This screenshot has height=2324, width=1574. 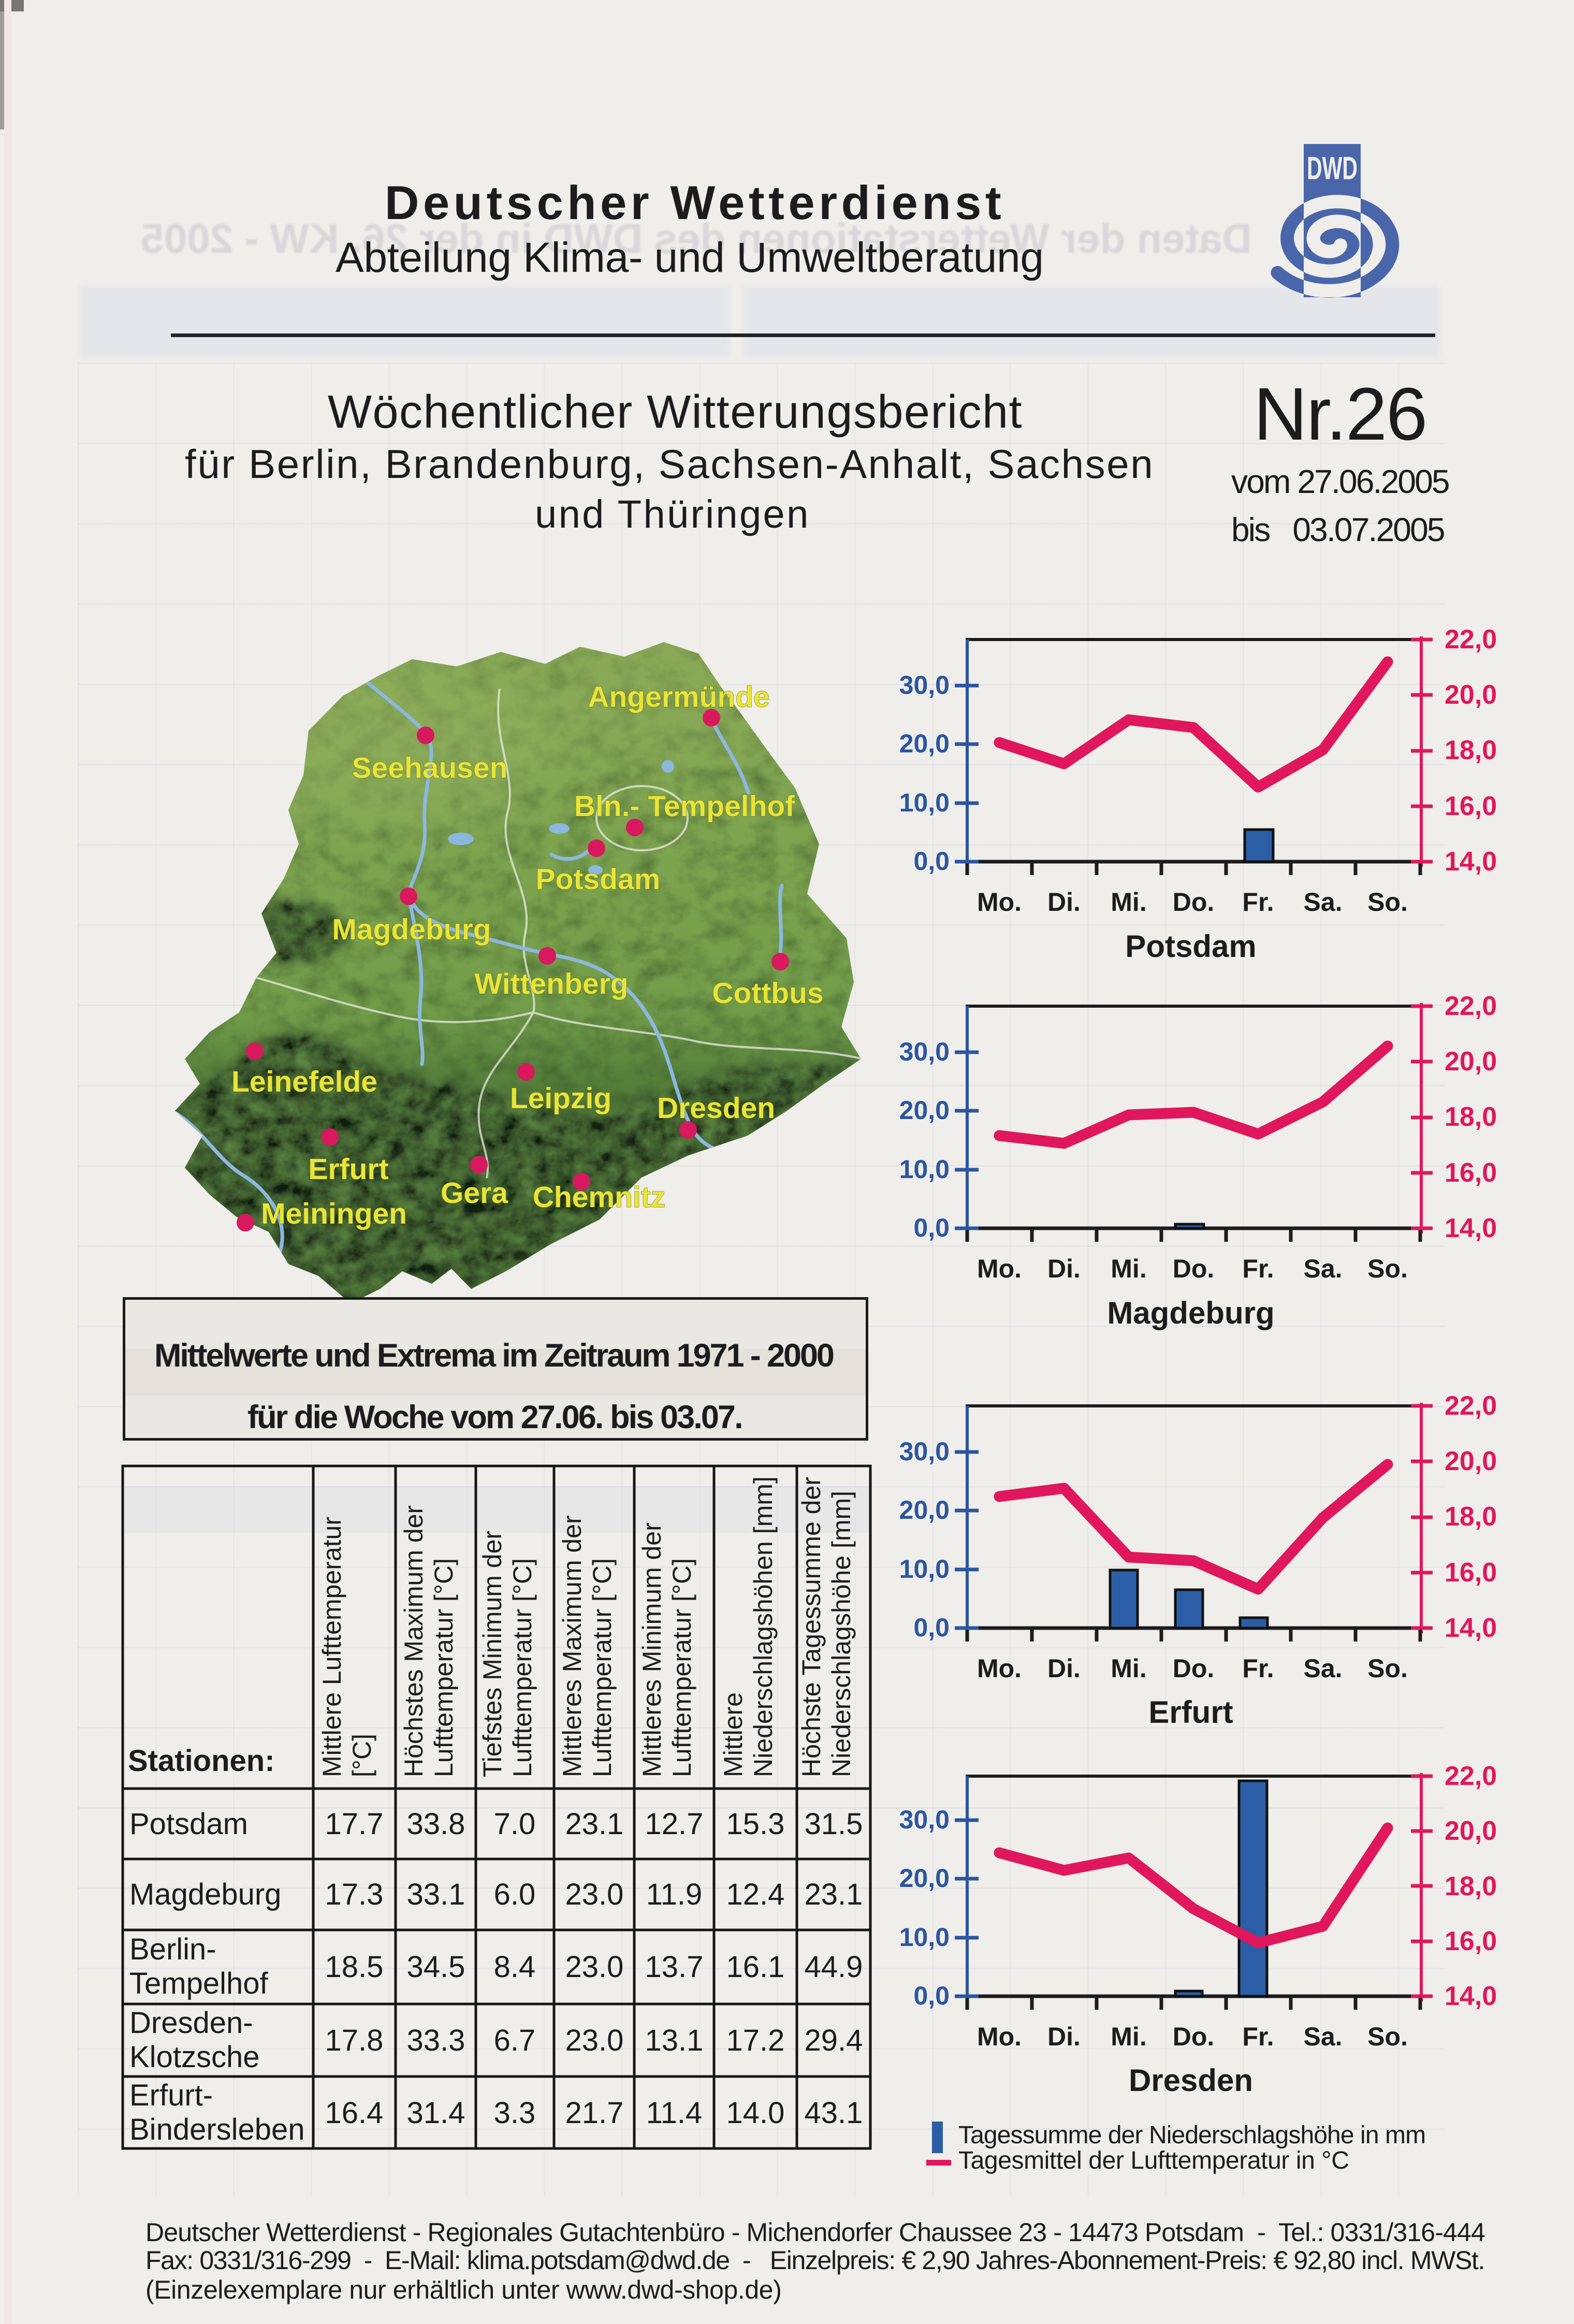 I want to click on svg-text: Mittleres Maximum der, so click(x=572, y=1646).